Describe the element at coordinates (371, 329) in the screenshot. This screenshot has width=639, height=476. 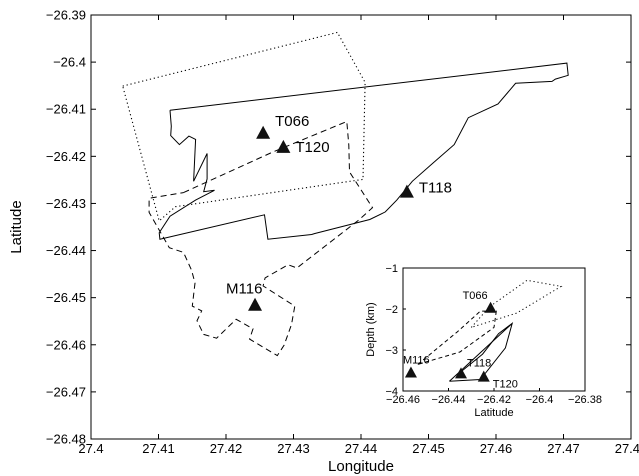
I see `inset-y-axis-label: Depth (km)` at that location.